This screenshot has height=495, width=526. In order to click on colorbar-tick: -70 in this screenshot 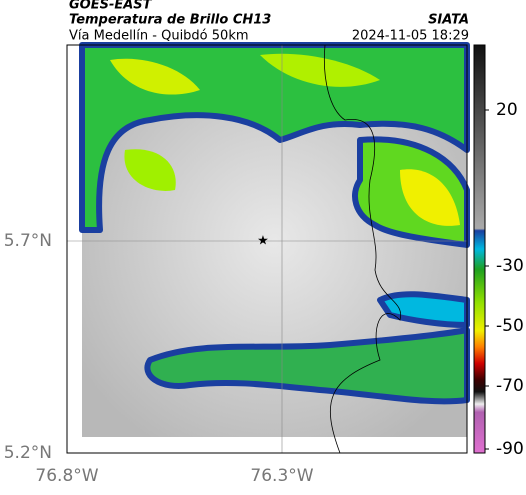, I will do `click(510, 386)`.